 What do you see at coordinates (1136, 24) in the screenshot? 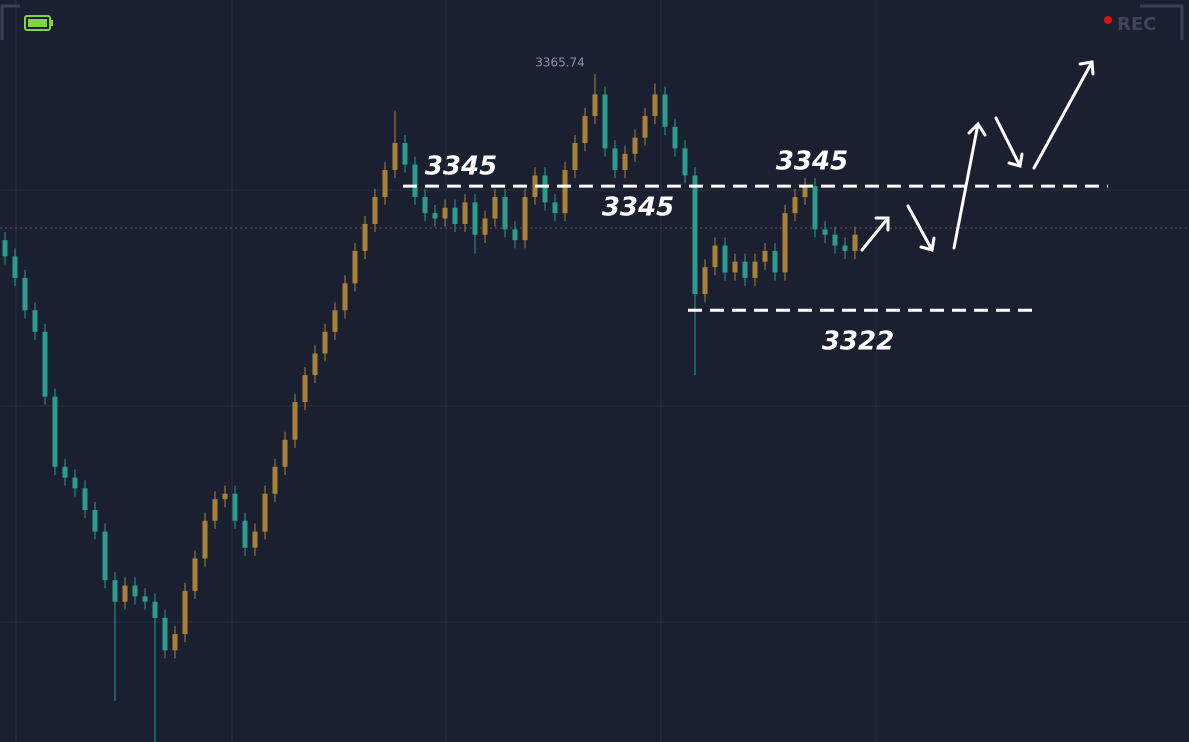
I see `rec-label: REC` at bounding box center [1136, 24].